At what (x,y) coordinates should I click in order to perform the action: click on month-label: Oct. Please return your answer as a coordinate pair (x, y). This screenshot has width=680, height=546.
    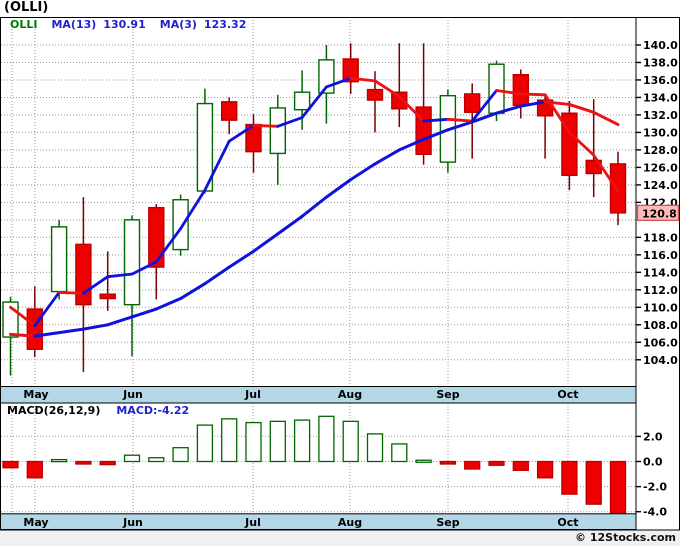
    Looking at the image, I should click on (568, 394).